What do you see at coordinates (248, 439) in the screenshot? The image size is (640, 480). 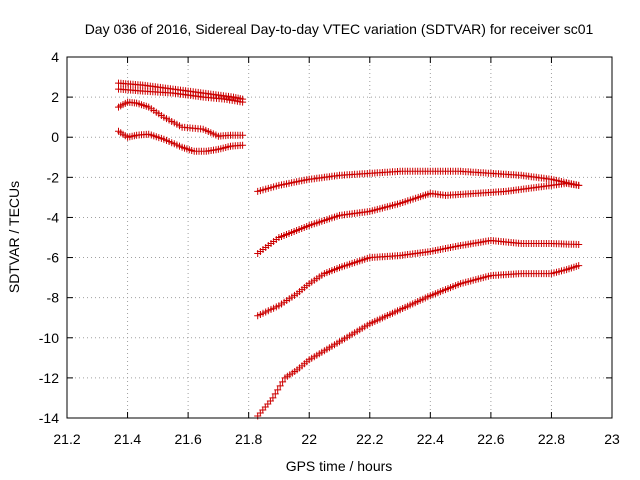 I see `x-tick-label: 21.8` at bounding box center [248, 439].